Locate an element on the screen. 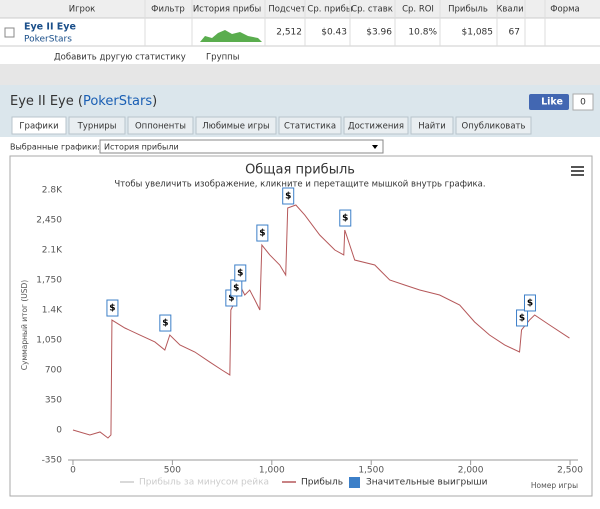 Image resolution: width=600 pixels, height=509 pixels. title-part: PokerStars is located at coordinates (117, 101).